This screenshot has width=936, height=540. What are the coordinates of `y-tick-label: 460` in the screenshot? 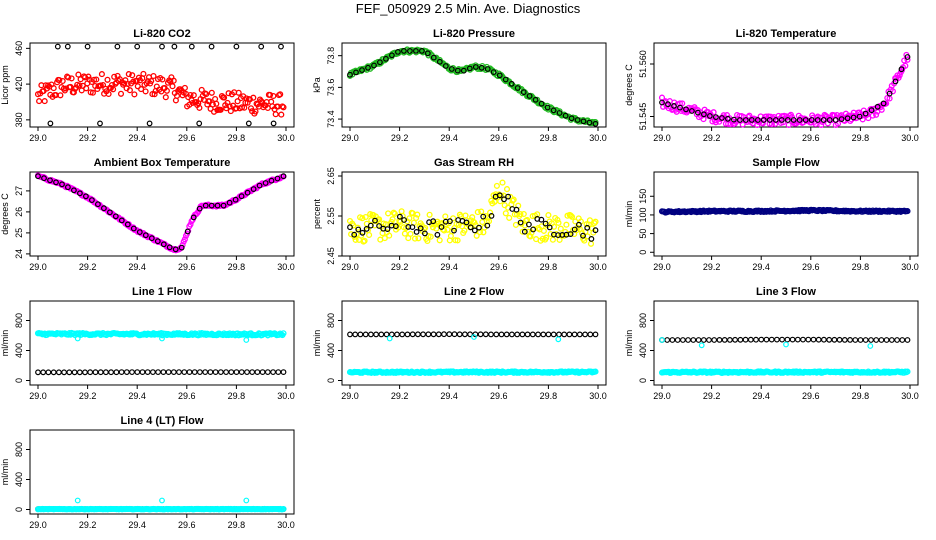 It's located at (19, 48).